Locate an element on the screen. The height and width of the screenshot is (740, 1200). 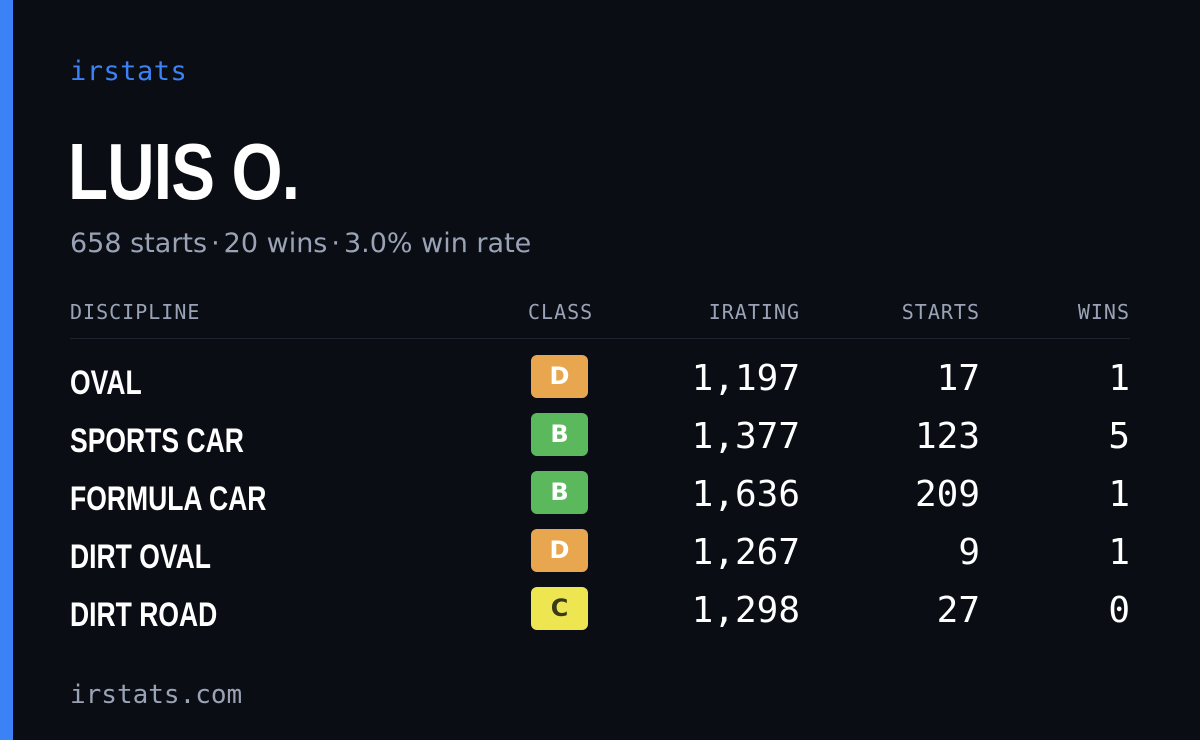
win-rate: 3.0% win rate is located at coordinates (437, 243).